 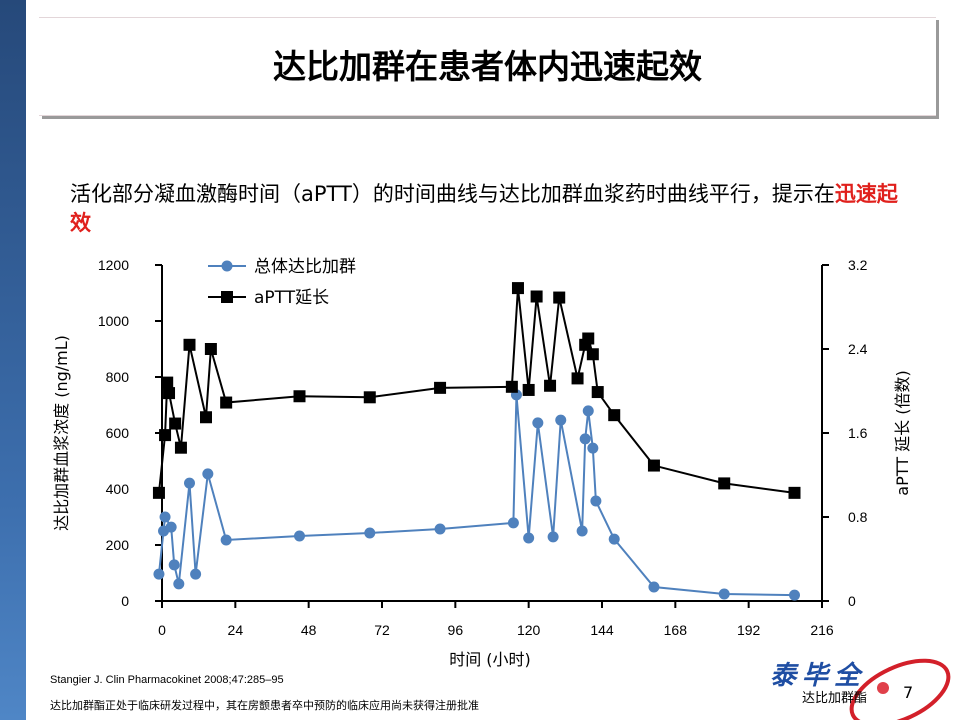 What do you see at coordinates (835, 698) in the screenshot?
I see `logo-sub: 达比加群酯` at bounding box center [835, 698].